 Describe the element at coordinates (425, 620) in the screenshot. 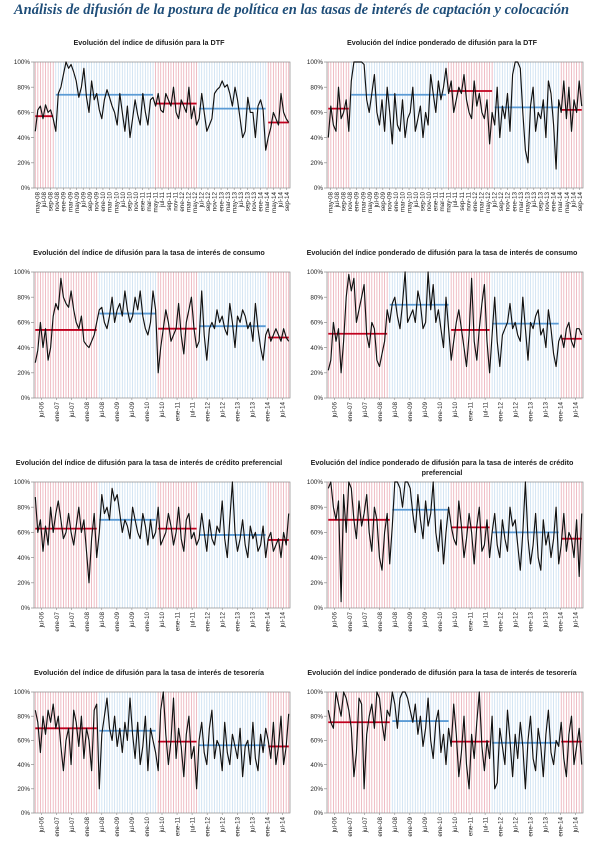

I see `x-tick-label: jul-09` at that location.